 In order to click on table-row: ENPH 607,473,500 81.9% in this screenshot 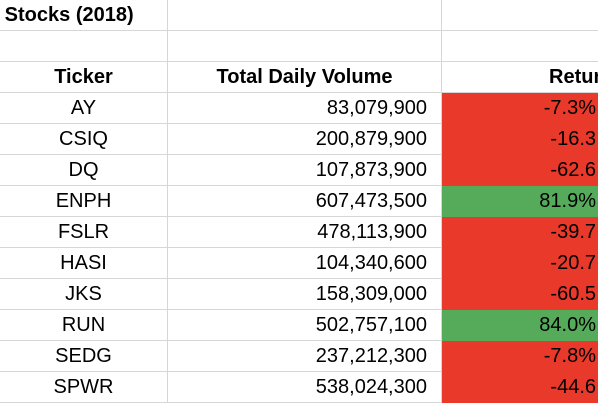, I will do `click(299, 201)`.